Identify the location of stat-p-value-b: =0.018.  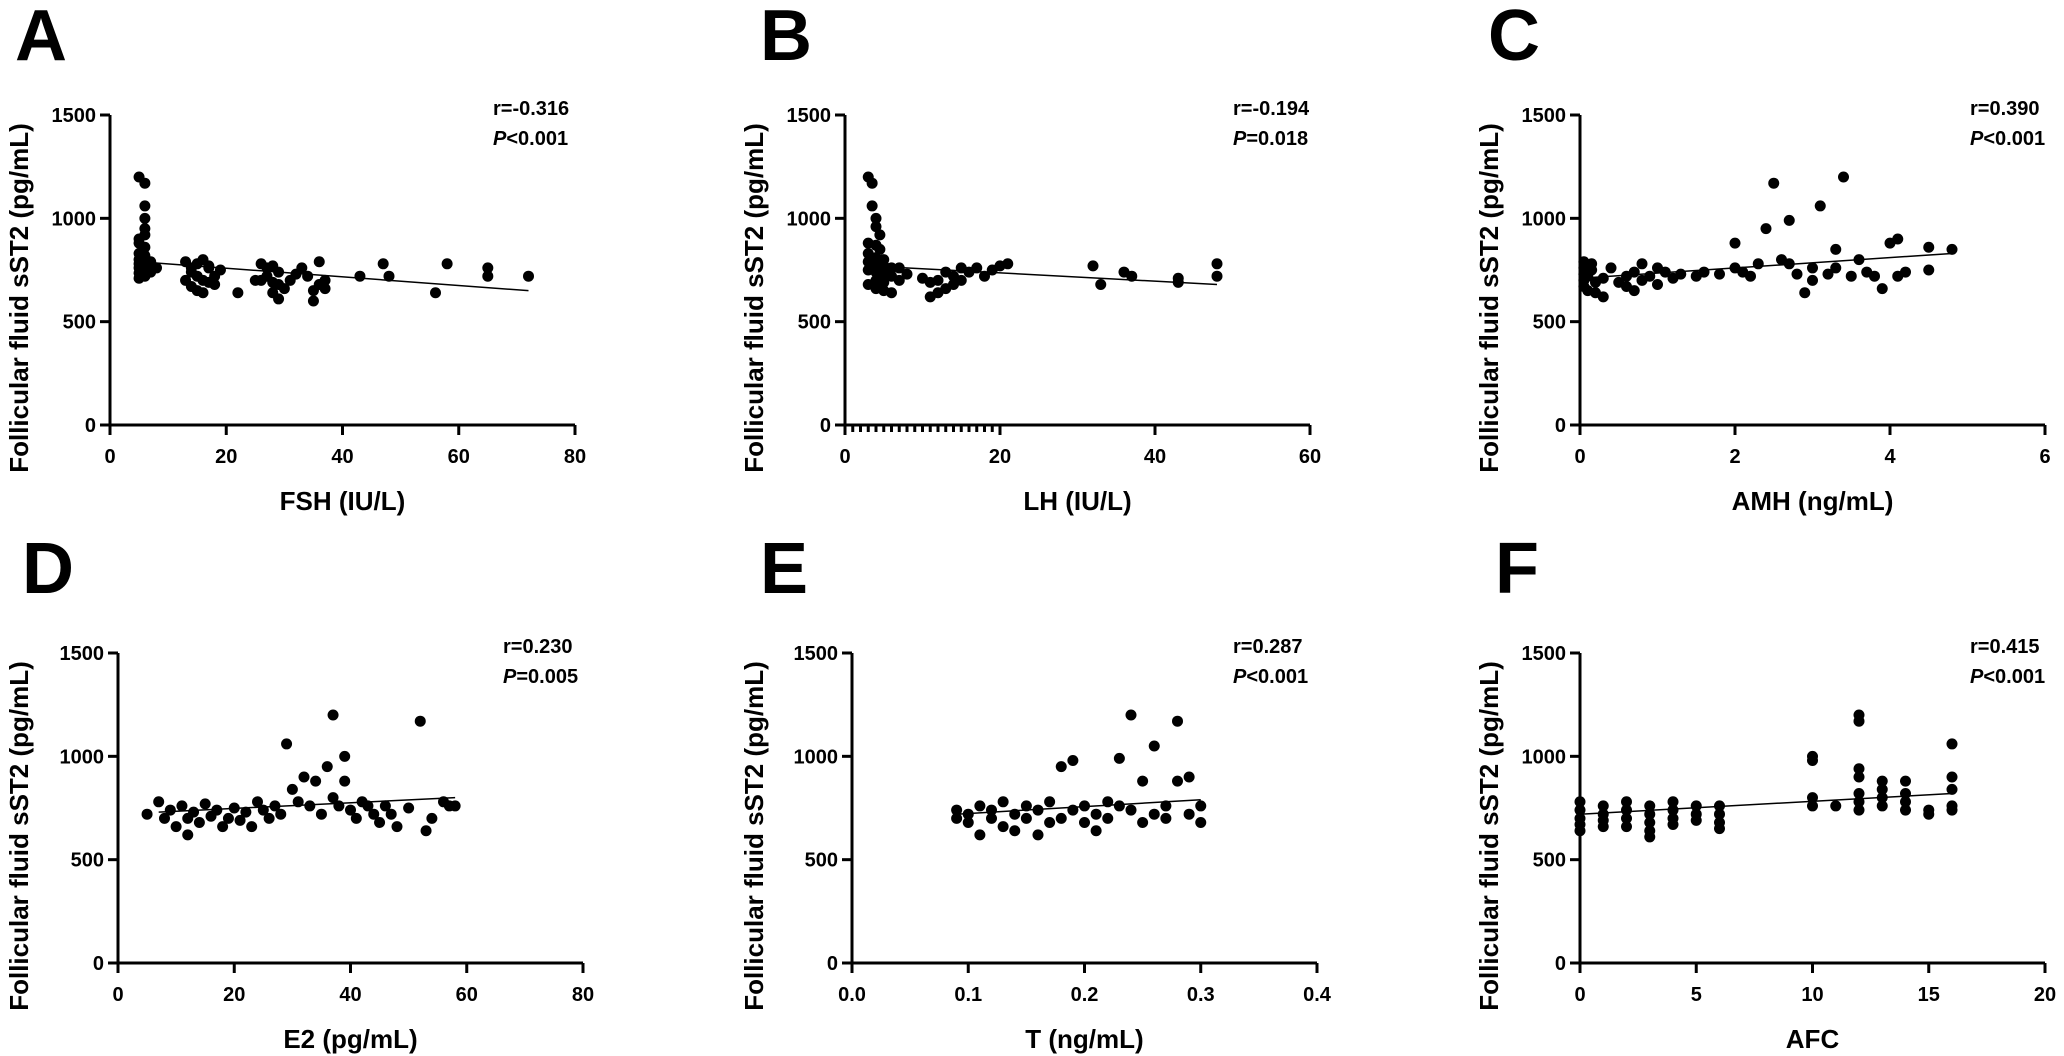
(1277, 139).